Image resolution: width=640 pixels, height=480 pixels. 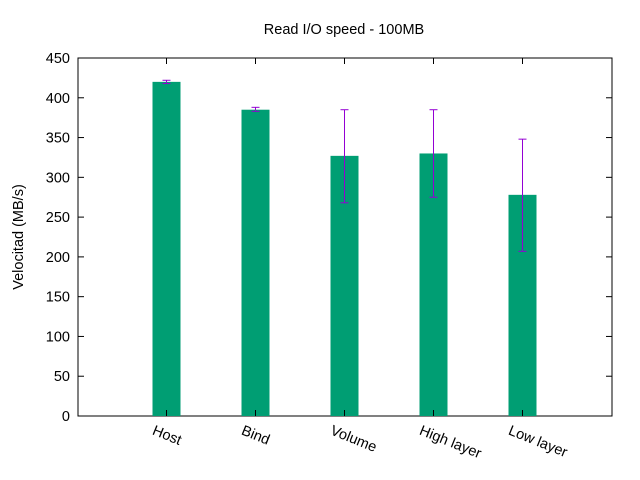 I want to click on y-tick-label: 400, so click(x=58, y=99).